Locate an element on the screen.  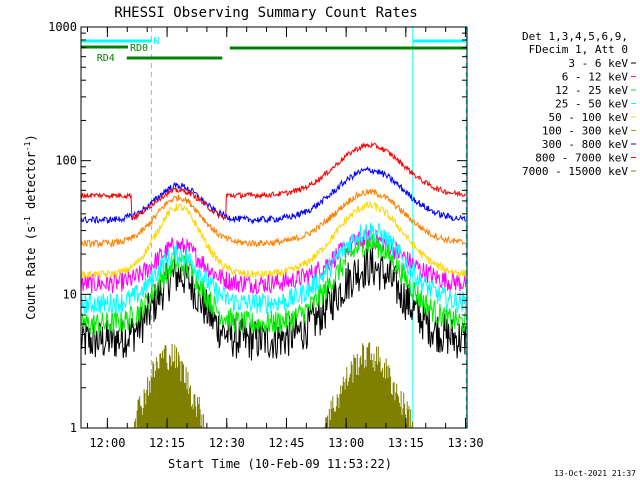
y-tick-label-100: 100 is located at coordinates (66, 161).